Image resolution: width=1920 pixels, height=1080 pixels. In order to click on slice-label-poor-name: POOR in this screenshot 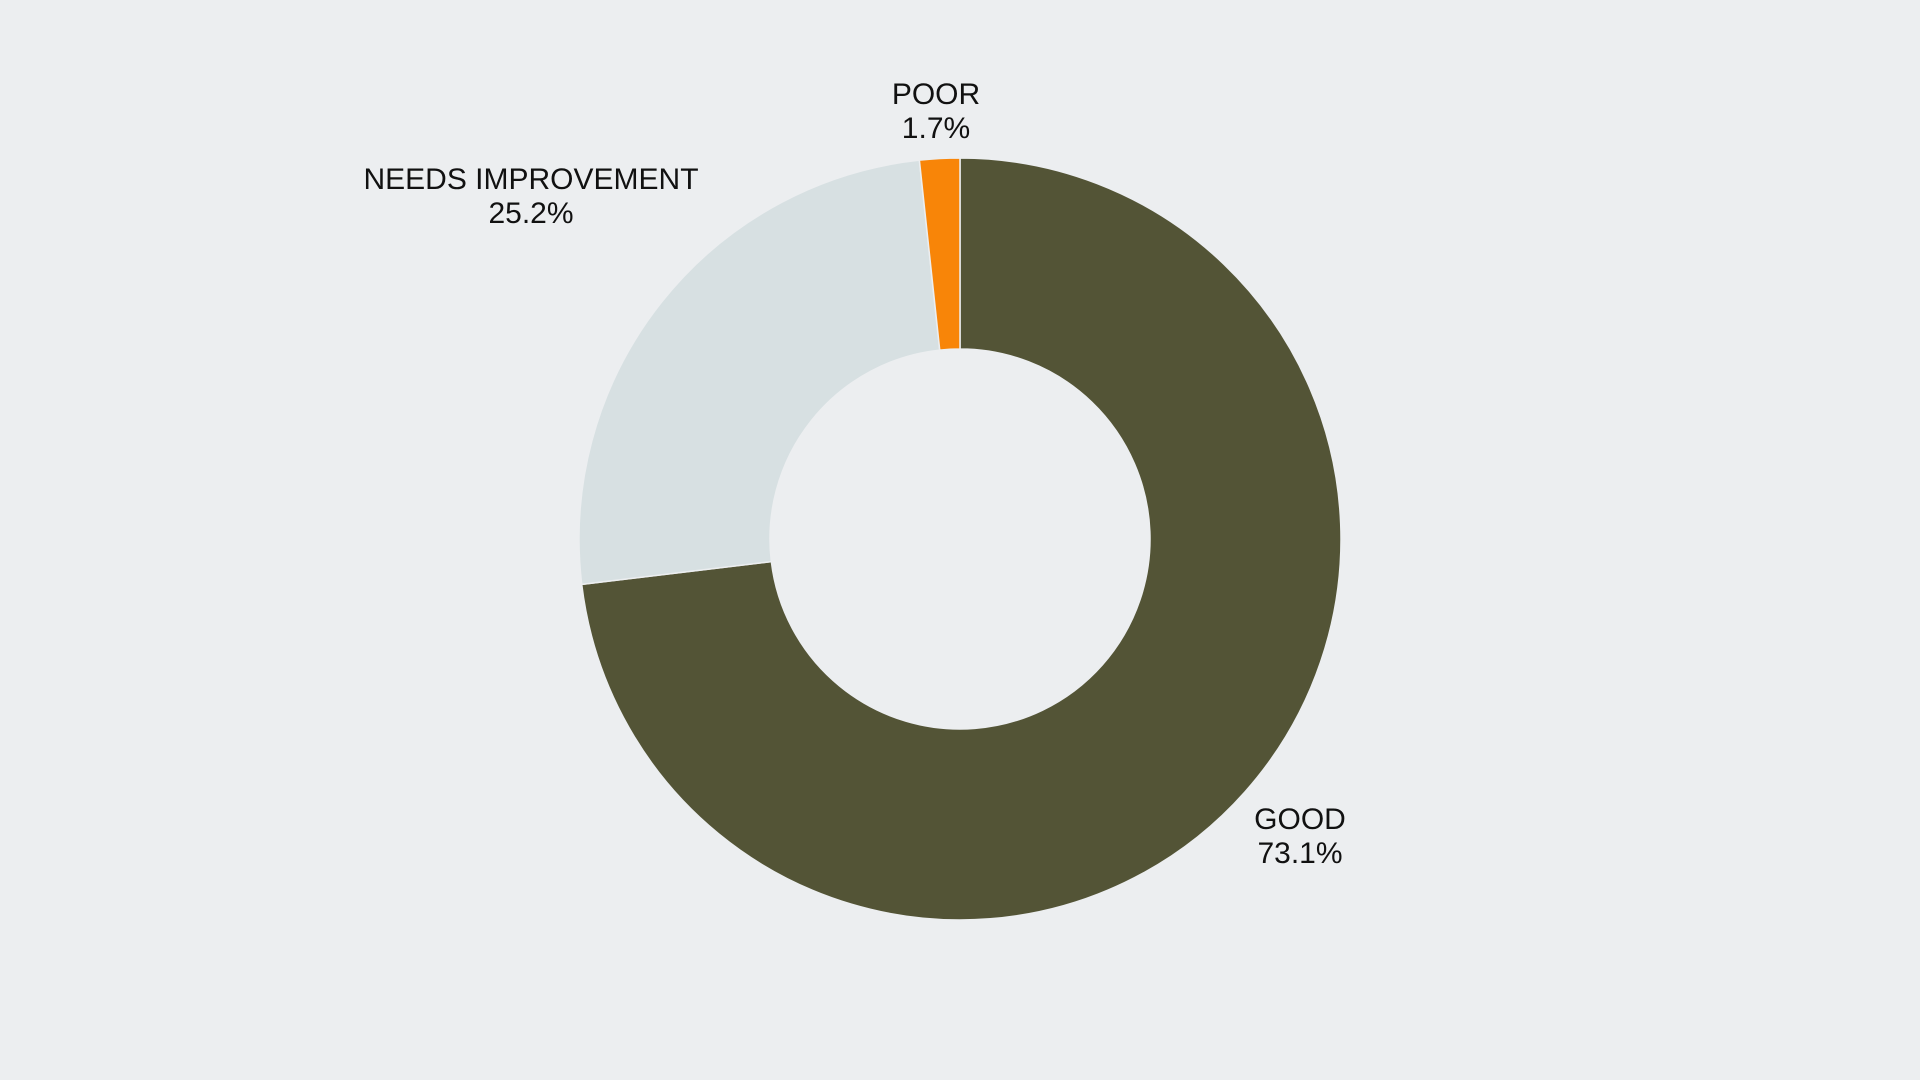, I will do `click(936, 94)`.